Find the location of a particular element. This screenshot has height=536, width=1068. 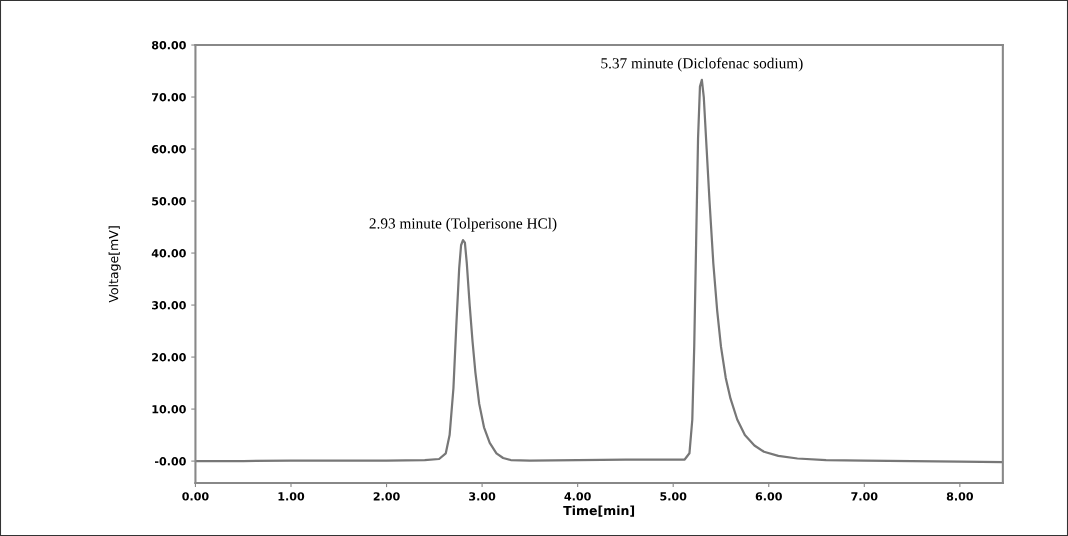

x-tick-label: 7.00 is located at coordinates (864, 496).